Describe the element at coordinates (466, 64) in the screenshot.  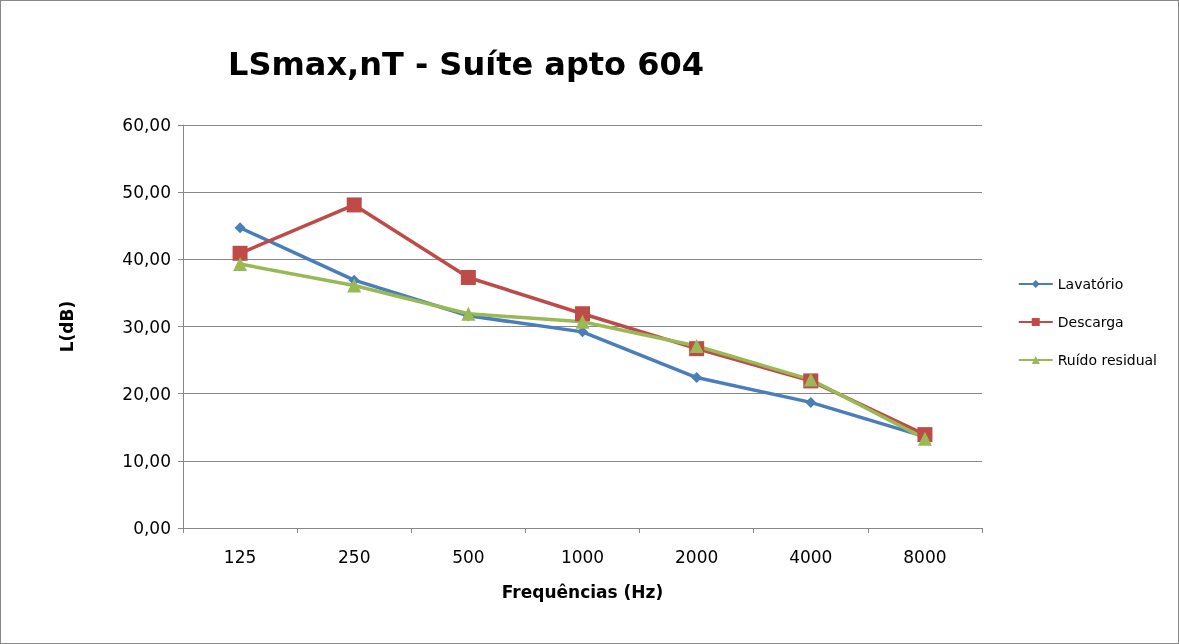
I see `chart-title: LSmax,nT - Suíte apto 604` at that location.